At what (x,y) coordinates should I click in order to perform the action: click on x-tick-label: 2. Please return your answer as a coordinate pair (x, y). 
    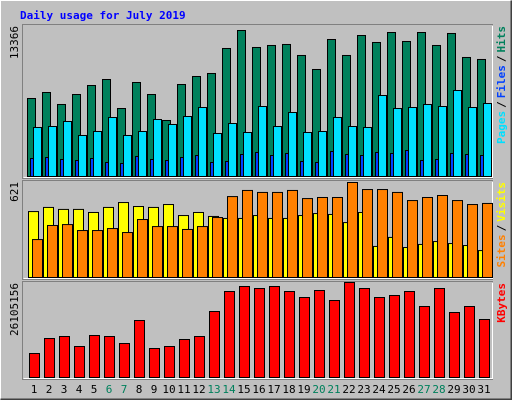
    Looking at the image, I should click on (49, 389).